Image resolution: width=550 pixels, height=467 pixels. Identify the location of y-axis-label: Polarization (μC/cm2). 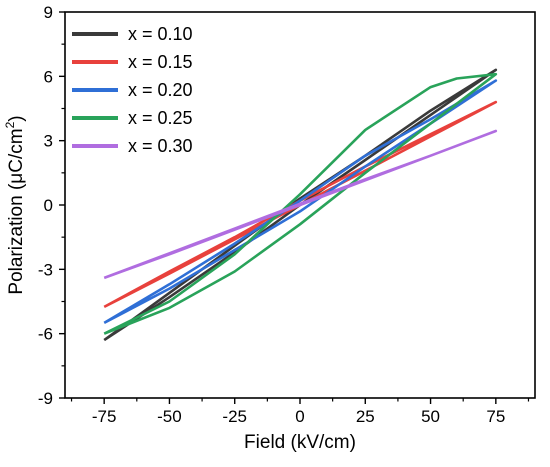
(15, 204).